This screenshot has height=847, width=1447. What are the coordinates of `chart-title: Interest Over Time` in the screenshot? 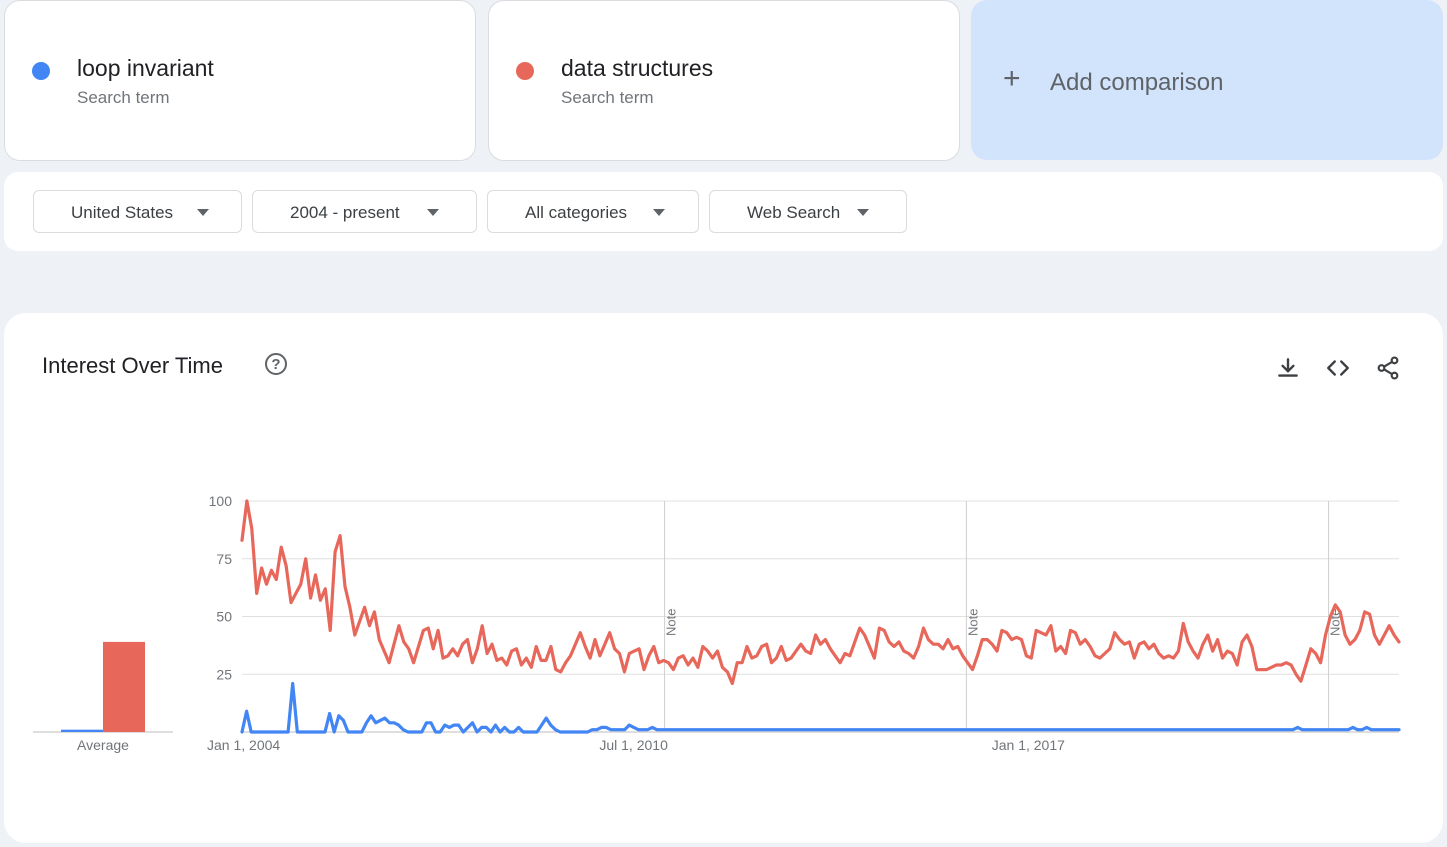 It's located at (132, 365).